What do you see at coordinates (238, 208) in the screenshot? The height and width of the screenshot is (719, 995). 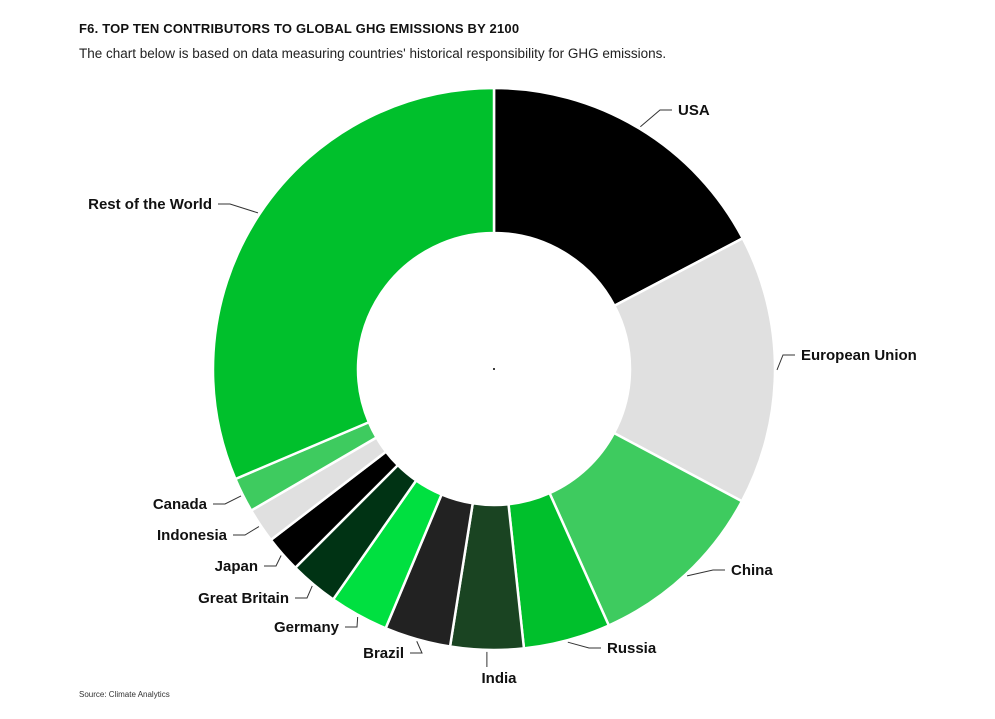 I see `leader-line-rest-of-the-world` at bounding box center [238, 208].